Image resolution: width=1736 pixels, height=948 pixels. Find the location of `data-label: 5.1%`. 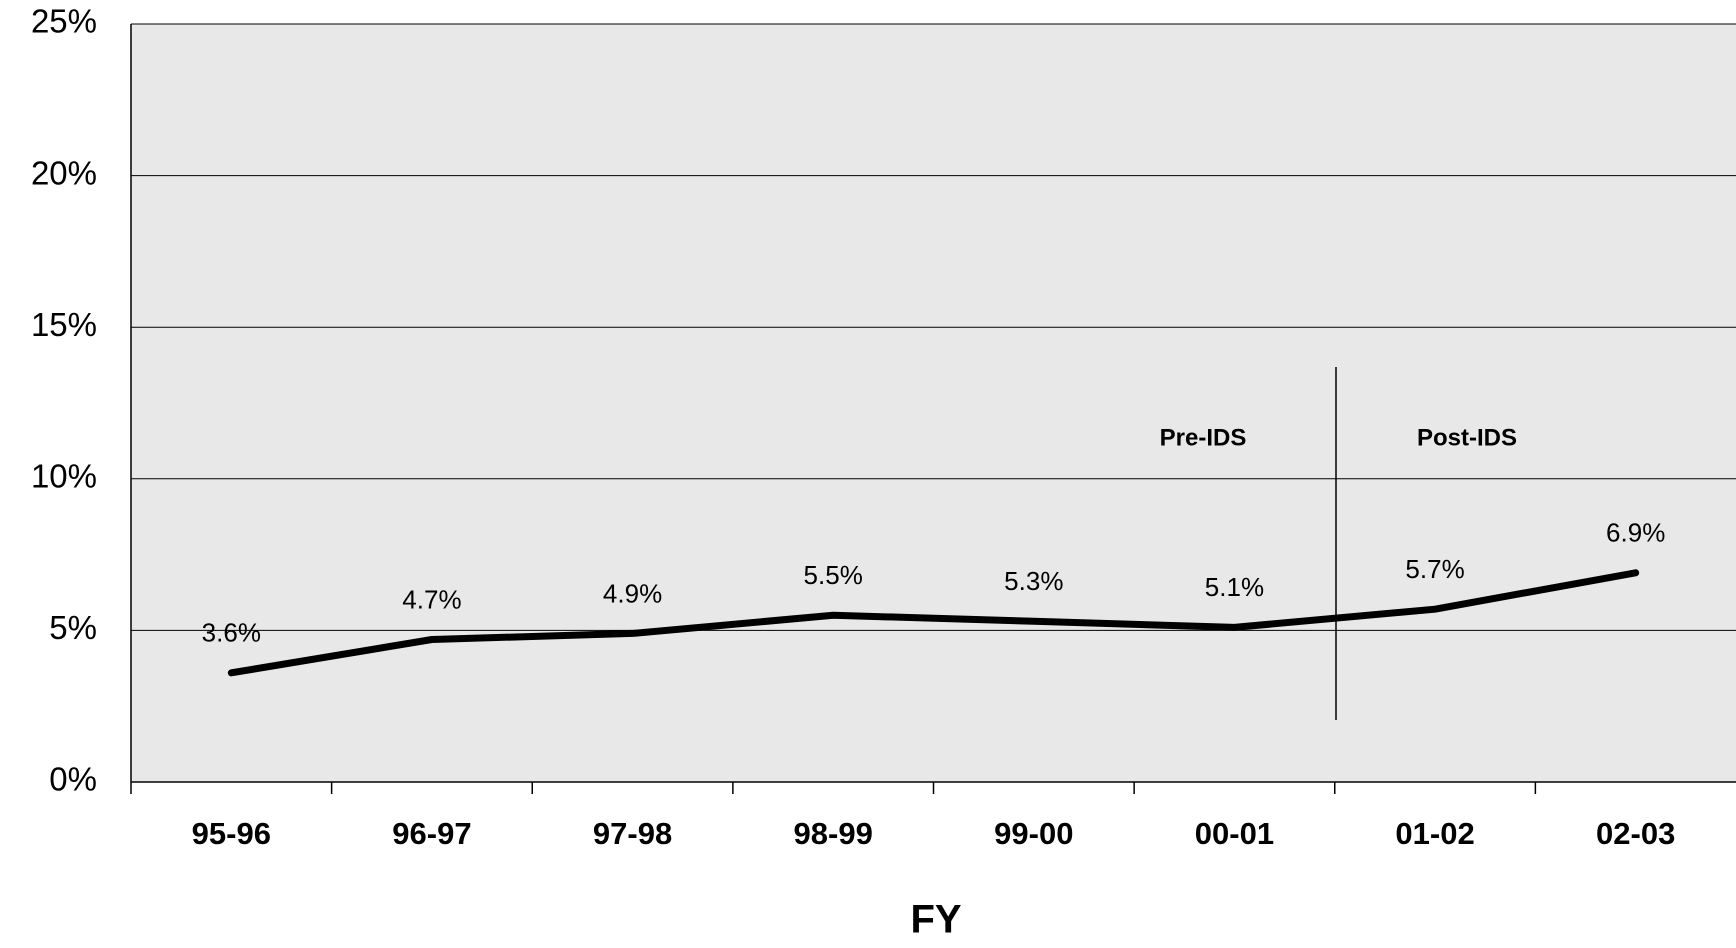

data-label: 5.1% is located at coordinates (1234, 587).